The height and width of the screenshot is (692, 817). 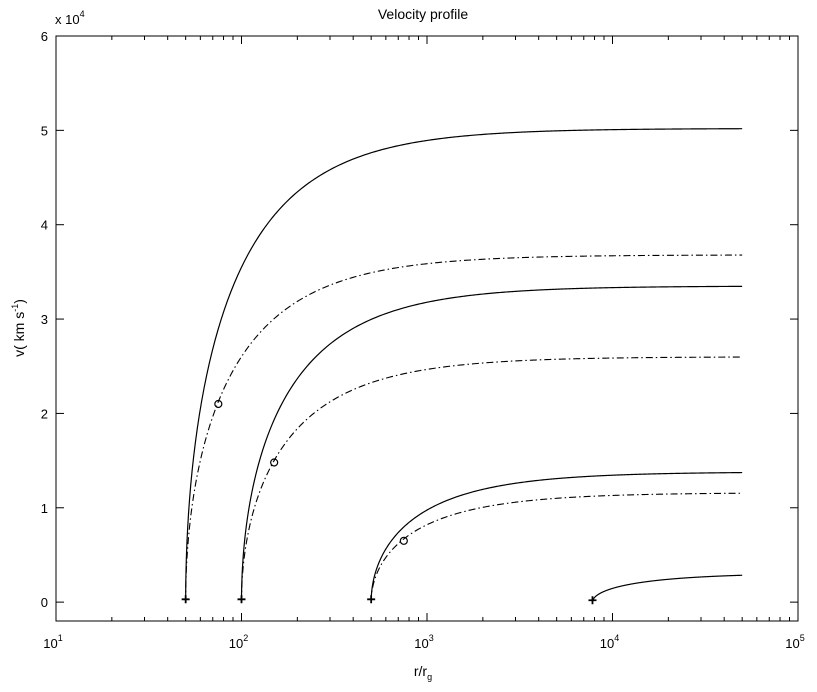 I want to click on x-tick-label: 10¹, so click(x=52, y=642).